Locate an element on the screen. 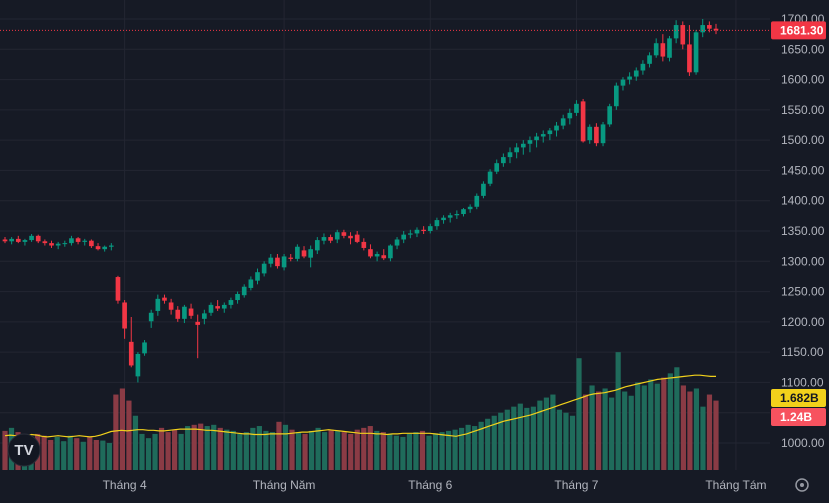 The image size is (829, 503). settings-gear-icon is located at coordinates (802, 485).